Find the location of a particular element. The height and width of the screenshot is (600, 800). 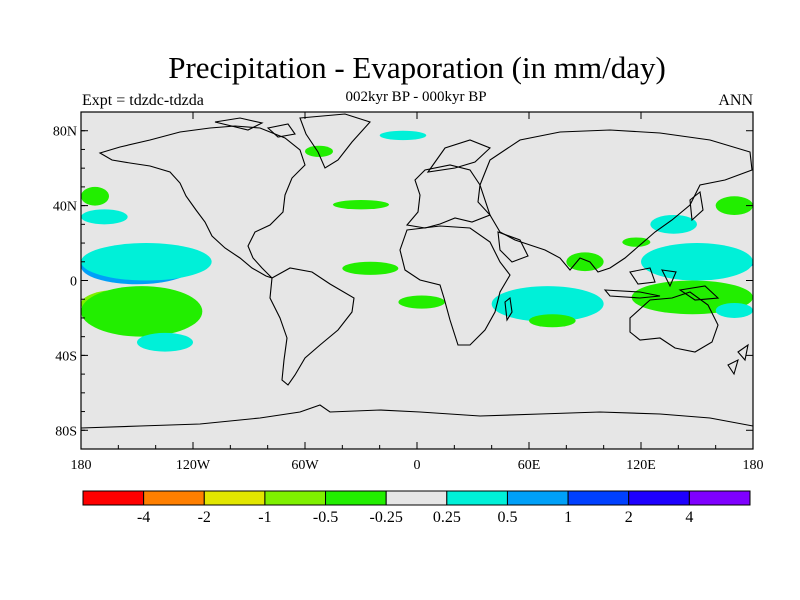

colorbar-label-3: -0.5 is located at coordinates (325, 517).